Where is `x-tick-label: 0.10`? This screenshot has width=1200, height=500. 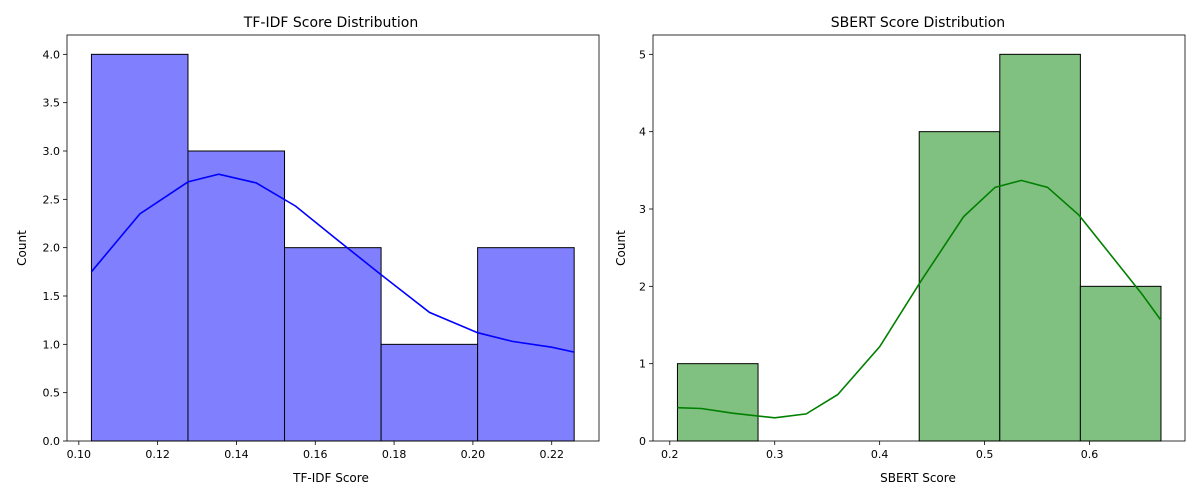
x-tick-label: 0.10 is located at coordinates (79, 454).